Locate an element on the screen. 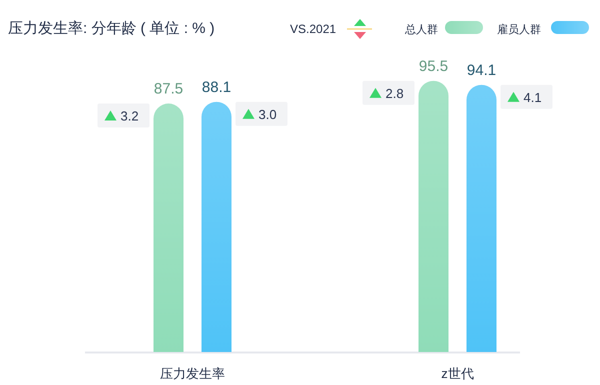 This screenshot has height=385, width=600. data-label: 87.5 is located at coordinates (169, 89).